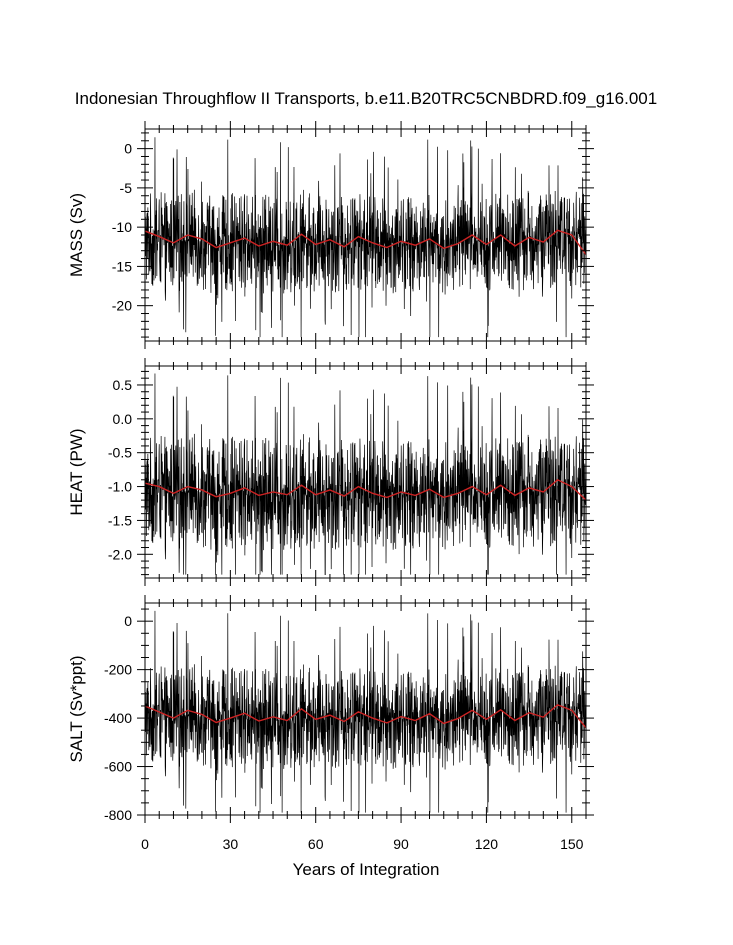 The image size is (733, 945). Describe the element at coordinates (123, 419) in the screenshot. I see `heat-ytick-label: 0.0` at that location.